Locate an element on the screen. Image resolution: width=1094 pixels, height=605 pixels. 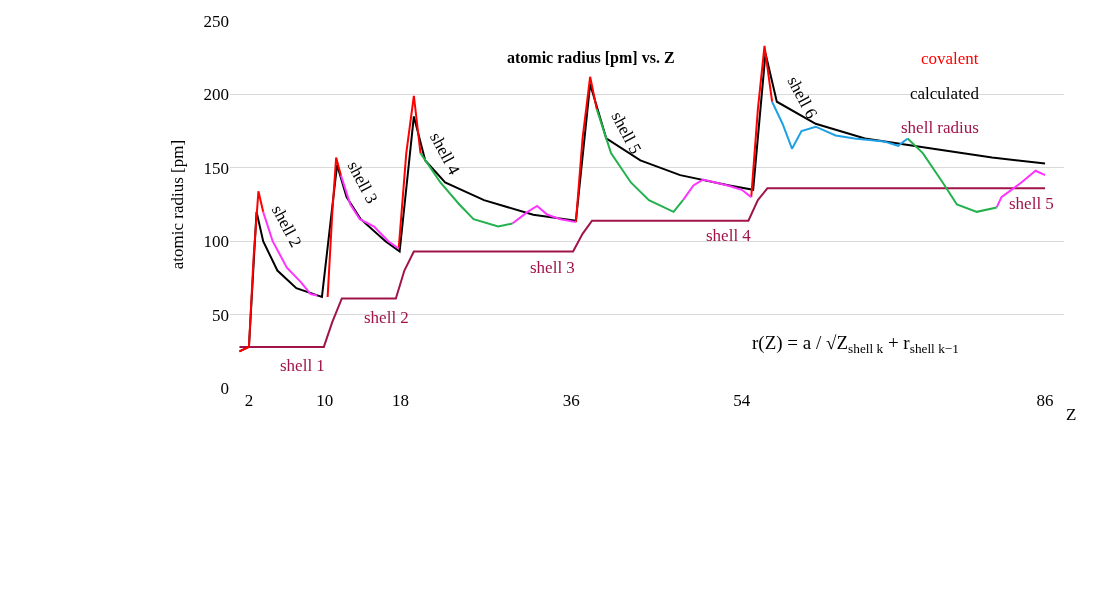
text: shell radius is located at coordinates (940, 127).